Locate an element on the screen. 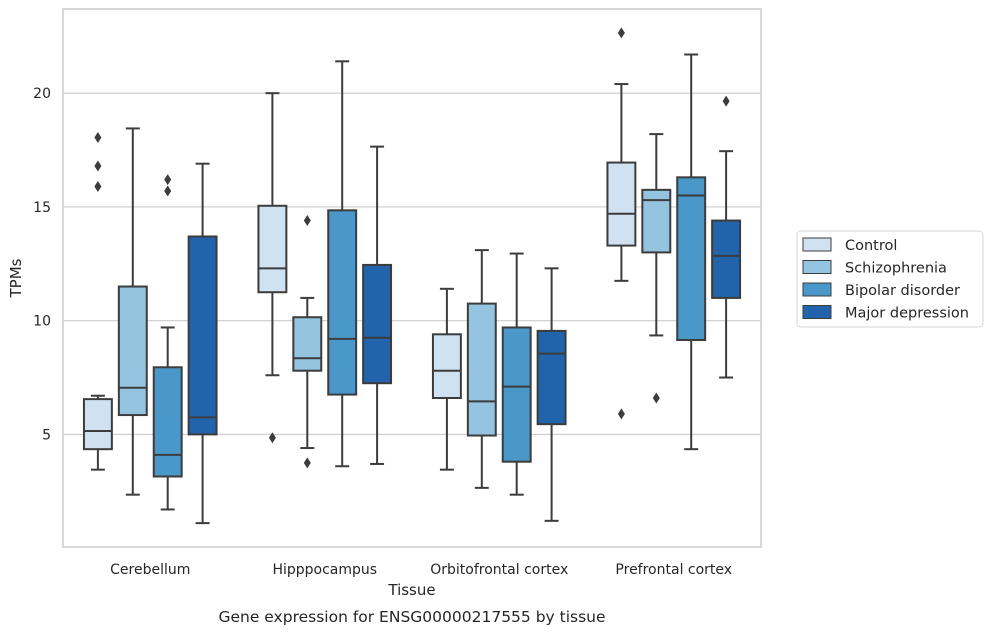 This screenshot has height=634, width=993. legend-frame is located at coordinates (890, 279).